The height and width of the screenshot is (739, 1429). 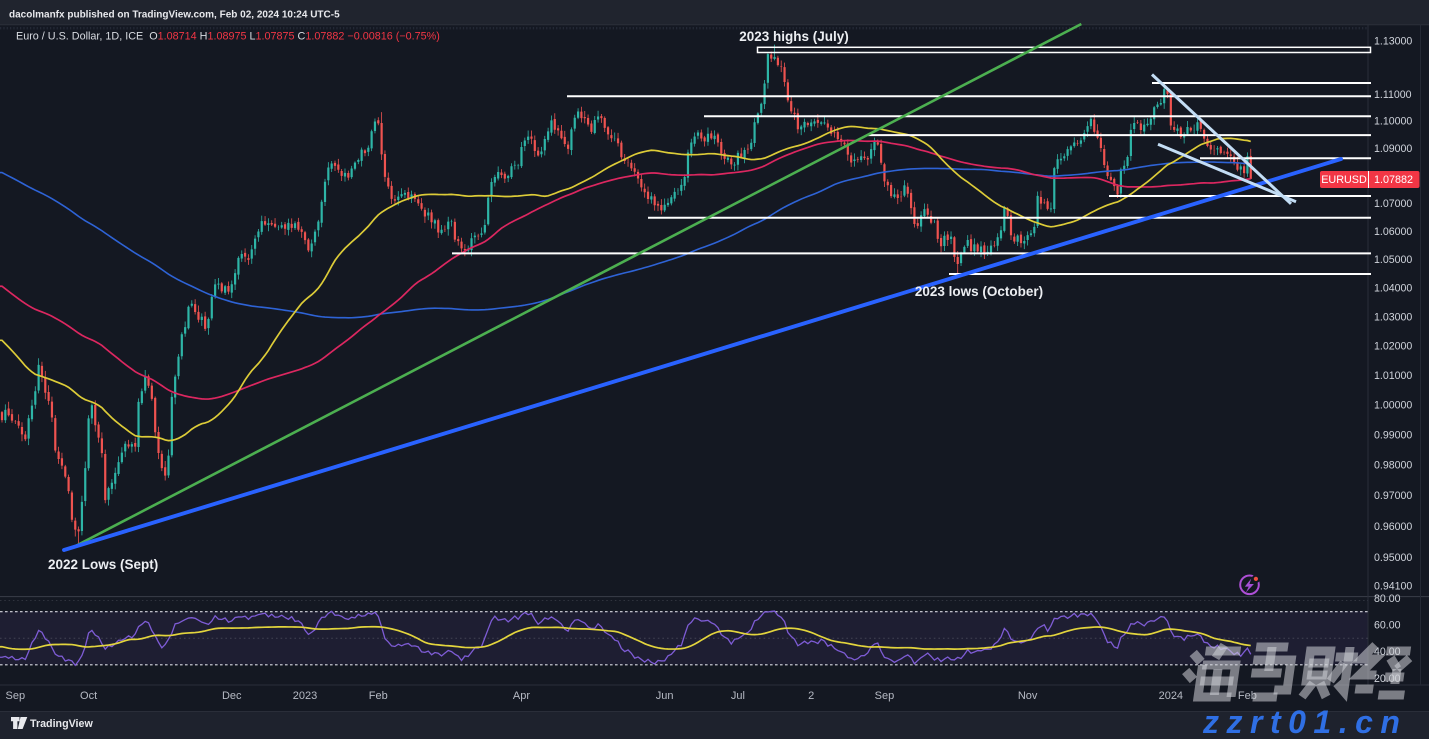 What do you see at coordinates (1344, 180) in the screenshot?
I see `svg-text: EURUSD` at bounding box center [1344, 180].